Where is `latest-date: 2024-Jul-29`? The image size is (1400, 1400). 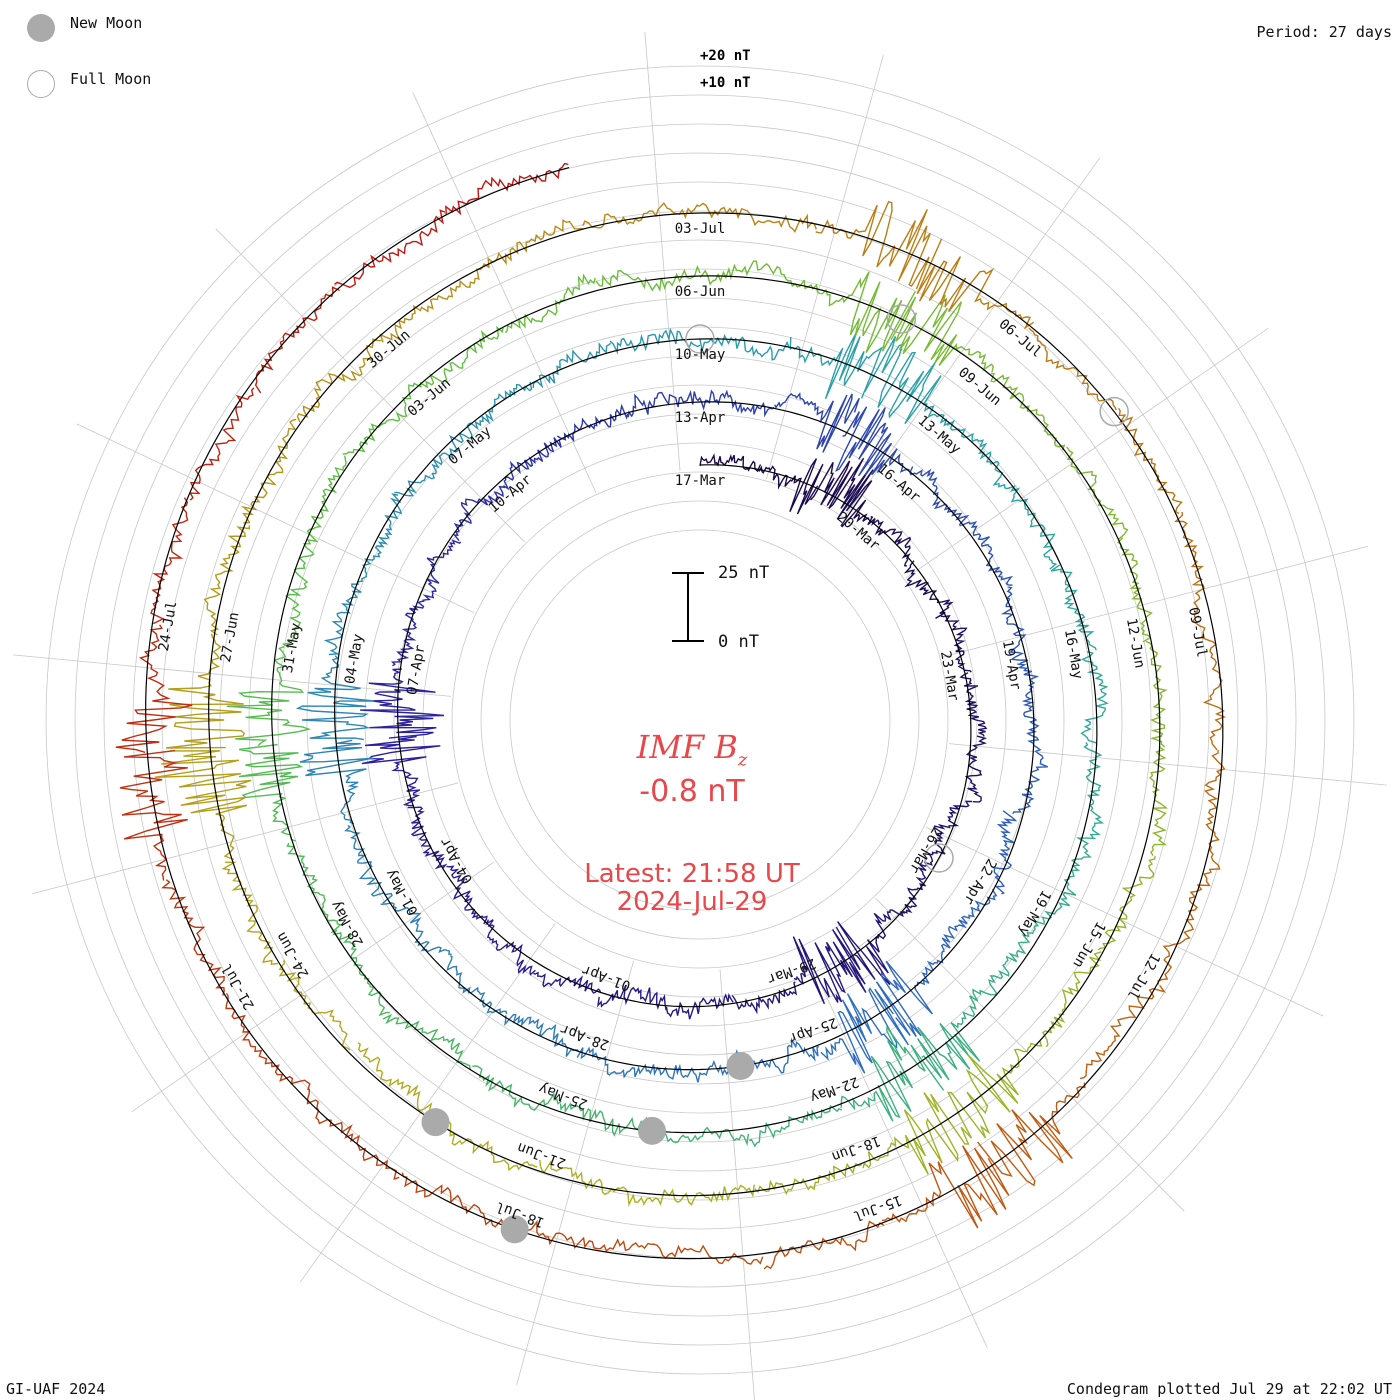 latest-date: 2024-Jul-29 is located at coordinates (692, 902).